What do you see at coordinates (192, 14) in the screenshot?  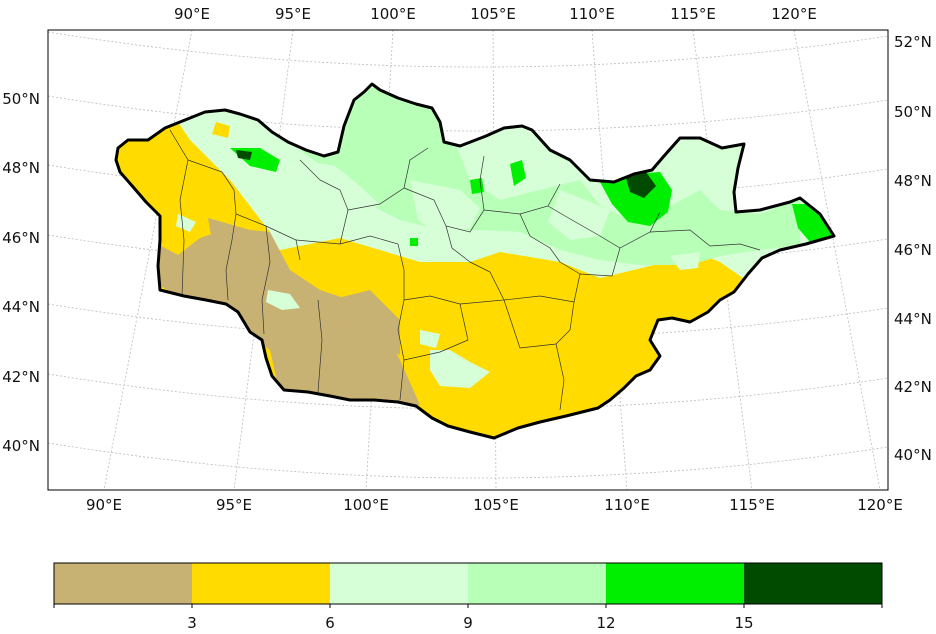 I see `top-lon-label: 90°E` at bounding box center [192, 14].